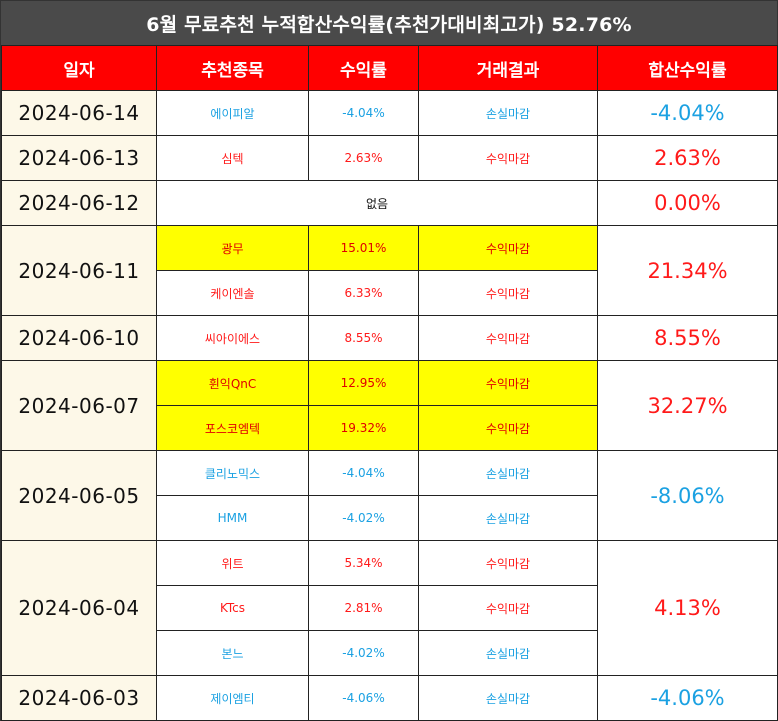  What do you see at coordinates (363, 158) in the screenshot?
I see `row-return: 2.63%` at bounding box center [363, 158].